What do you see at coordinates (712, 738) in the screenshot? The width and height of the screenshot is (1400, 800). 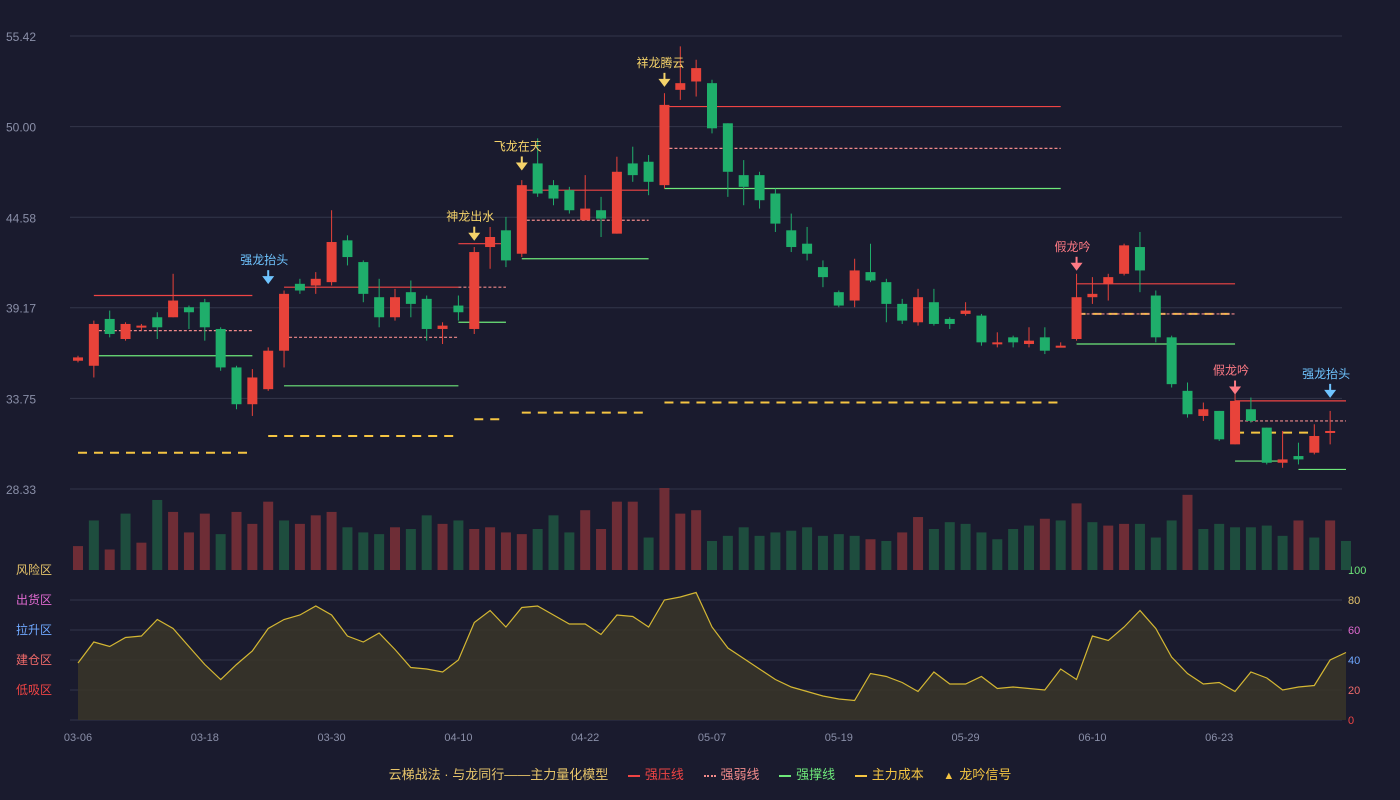 I see `date-tick-label: 05-07` at bounding box center [712, 738].